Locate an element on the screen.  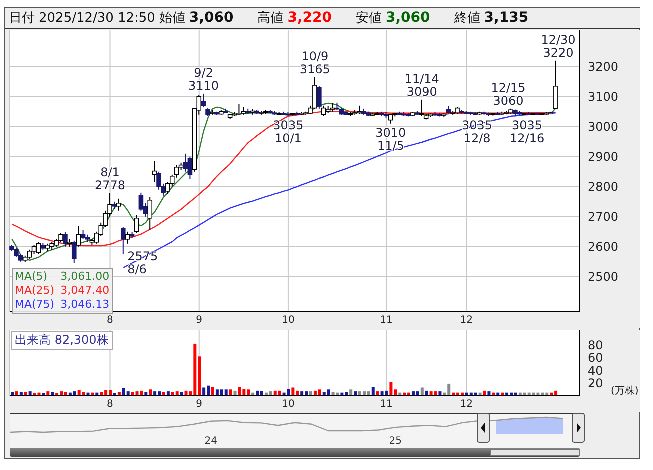
annotation: 3,047.40 is located at coordinates (85, 291).